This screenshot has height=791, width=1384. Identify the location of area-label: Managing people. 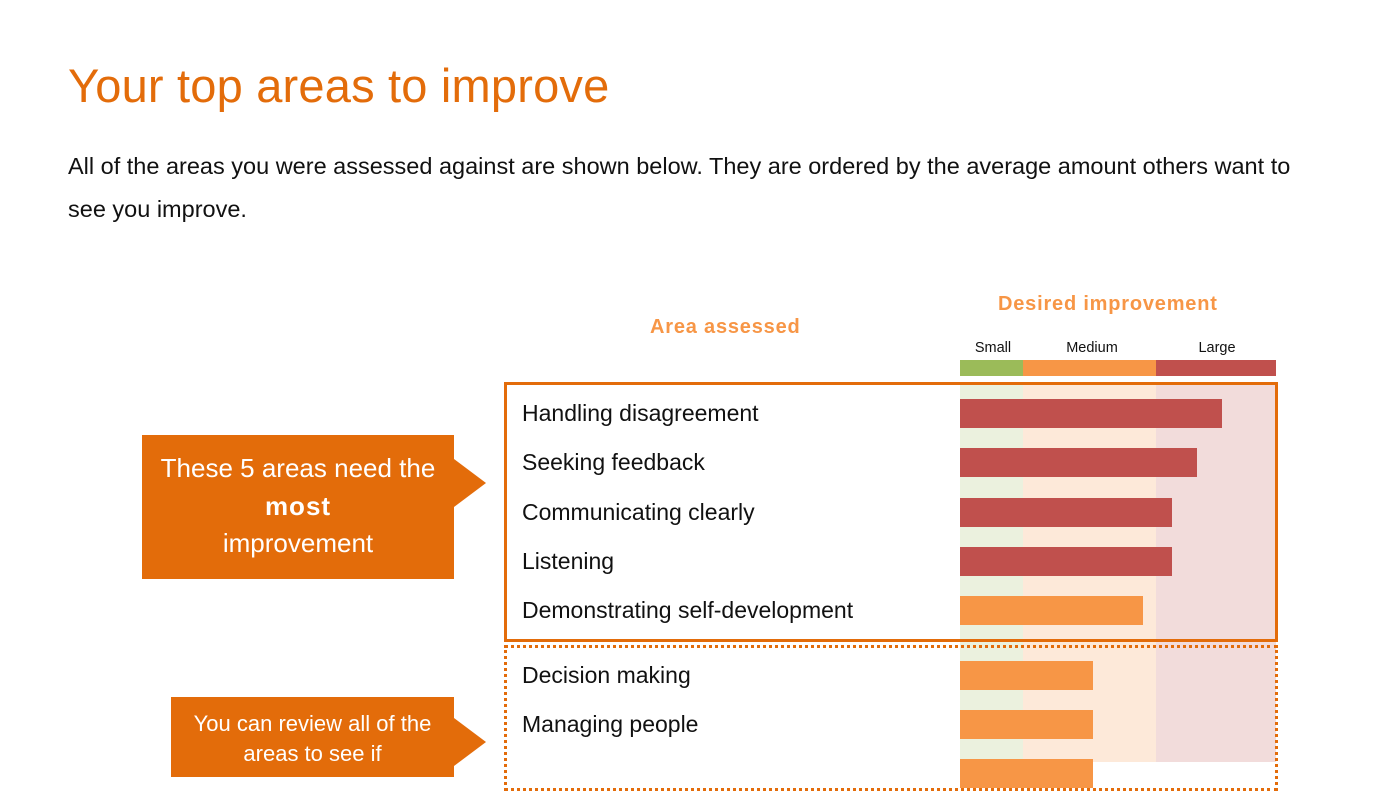
(610, 724).